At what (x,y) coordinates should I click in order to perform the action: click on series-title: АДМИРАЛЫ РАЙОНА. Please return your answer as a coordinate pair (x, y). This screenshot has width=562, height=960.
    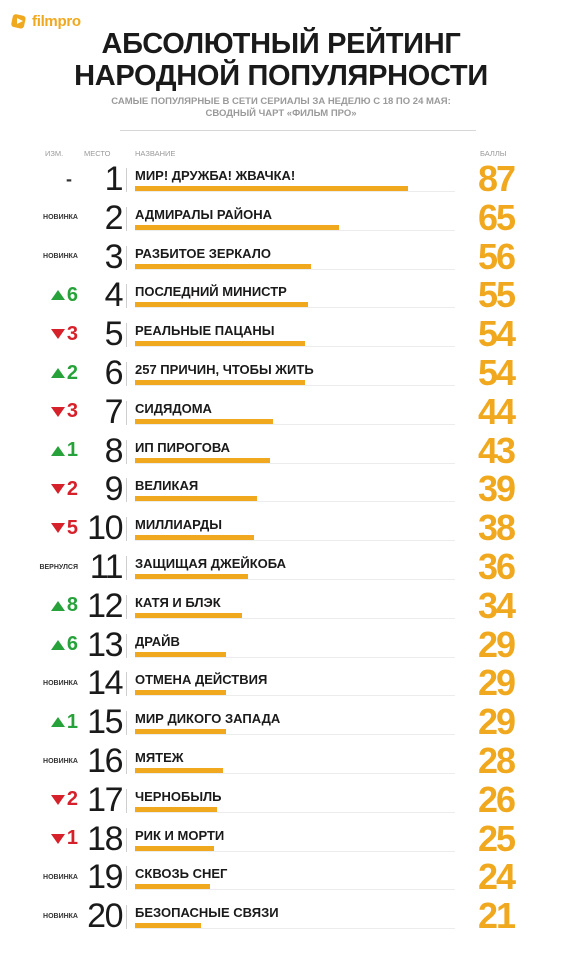
    Looking at the image, I should click on (203, 214).